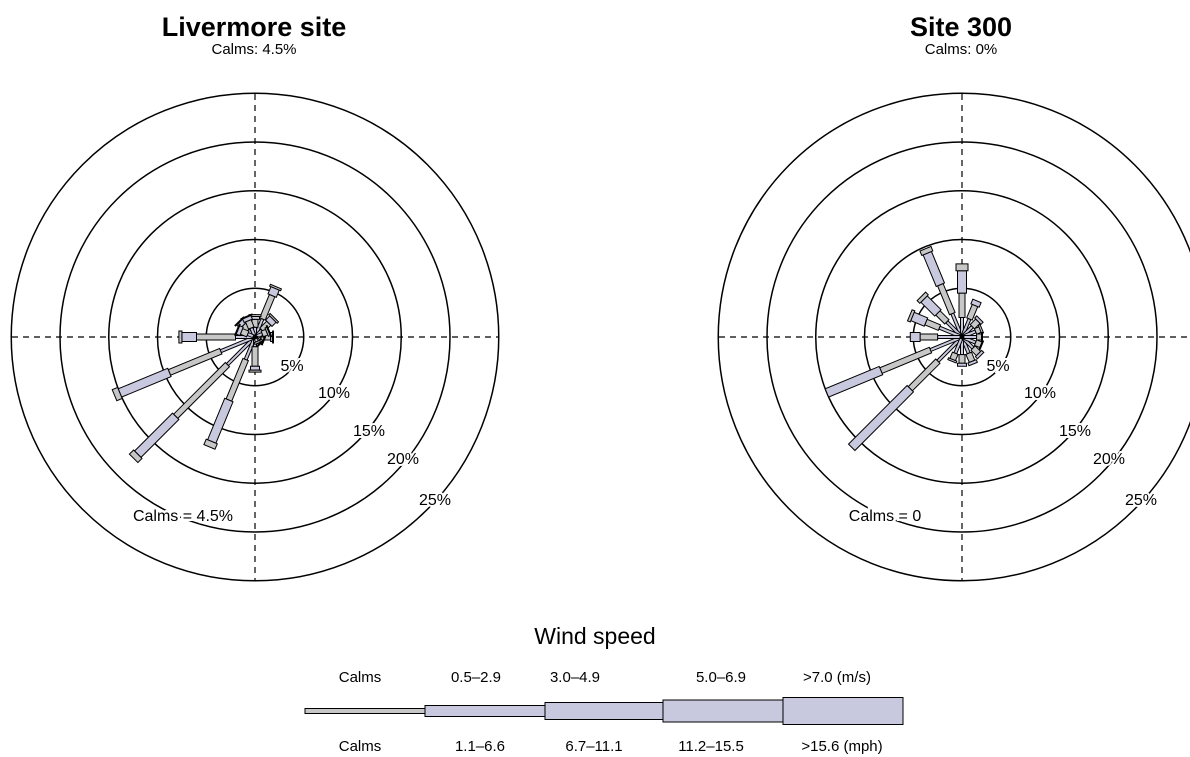  What do you see at coordinates (210, 444) in the screenshot?
I see `petal-dir-202.5-speed-3` at bounding box center [210, 444].